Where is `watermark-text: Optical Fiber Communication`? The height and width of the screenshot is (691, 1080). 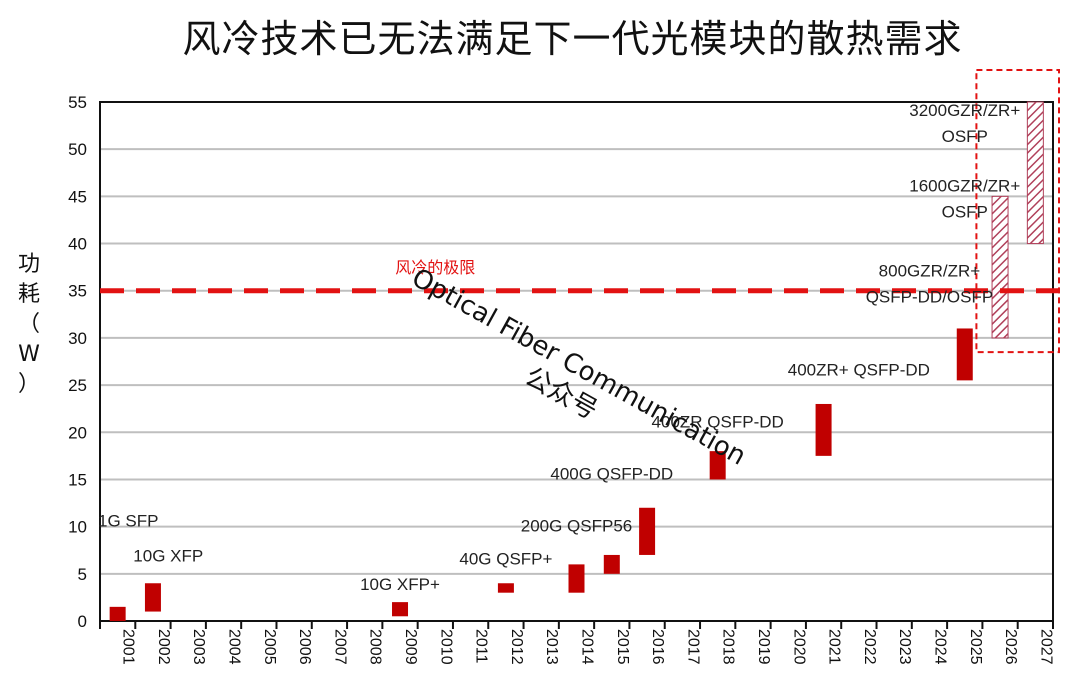
watermark-text: Optical Fiber Communication is located at coordinates (579, 367).